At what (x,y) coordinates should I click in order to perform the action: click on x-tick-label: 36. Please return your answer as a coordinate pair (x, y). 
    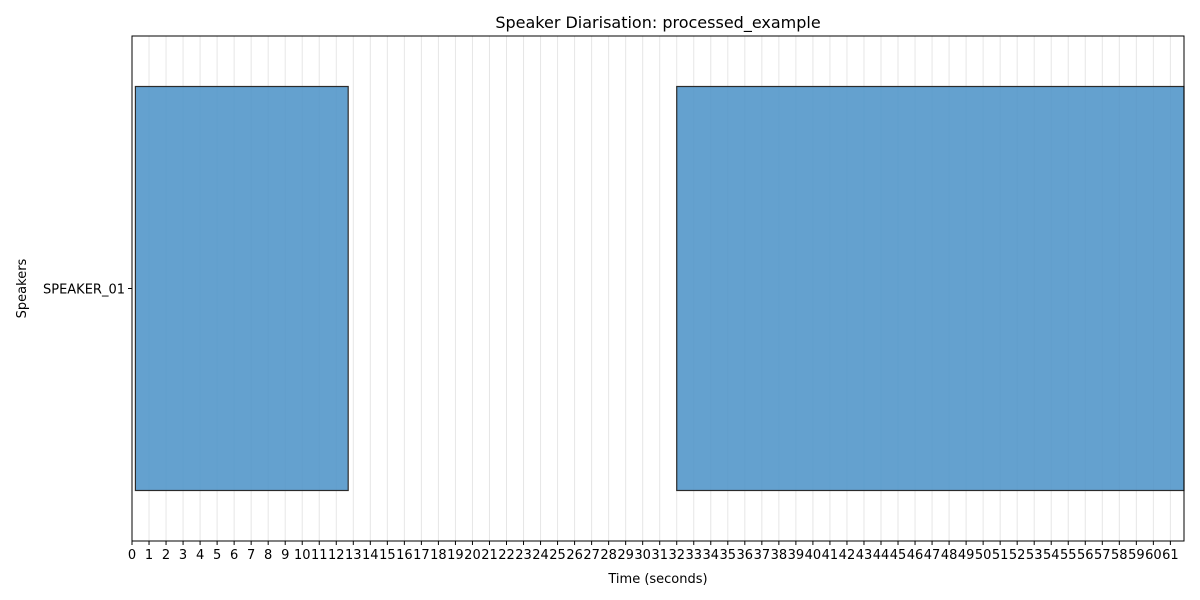
    Looking at the image, I should click on (745, 555).